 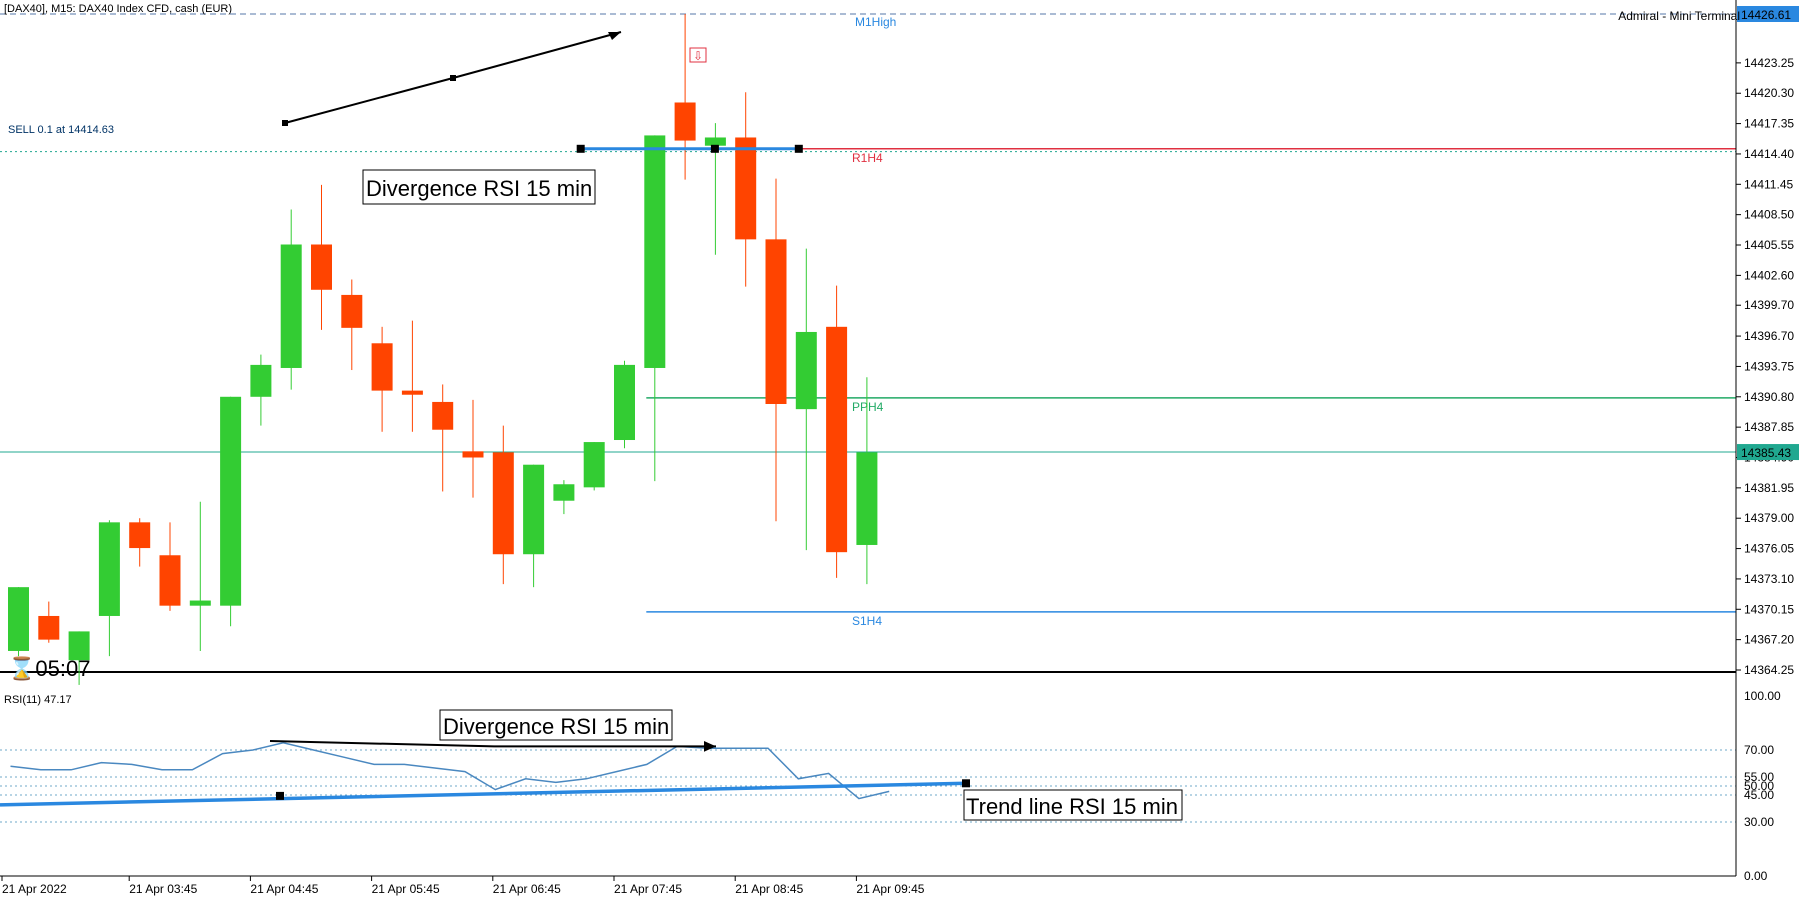 I want to click on rsi-series-line, so click(x=450, y=771).